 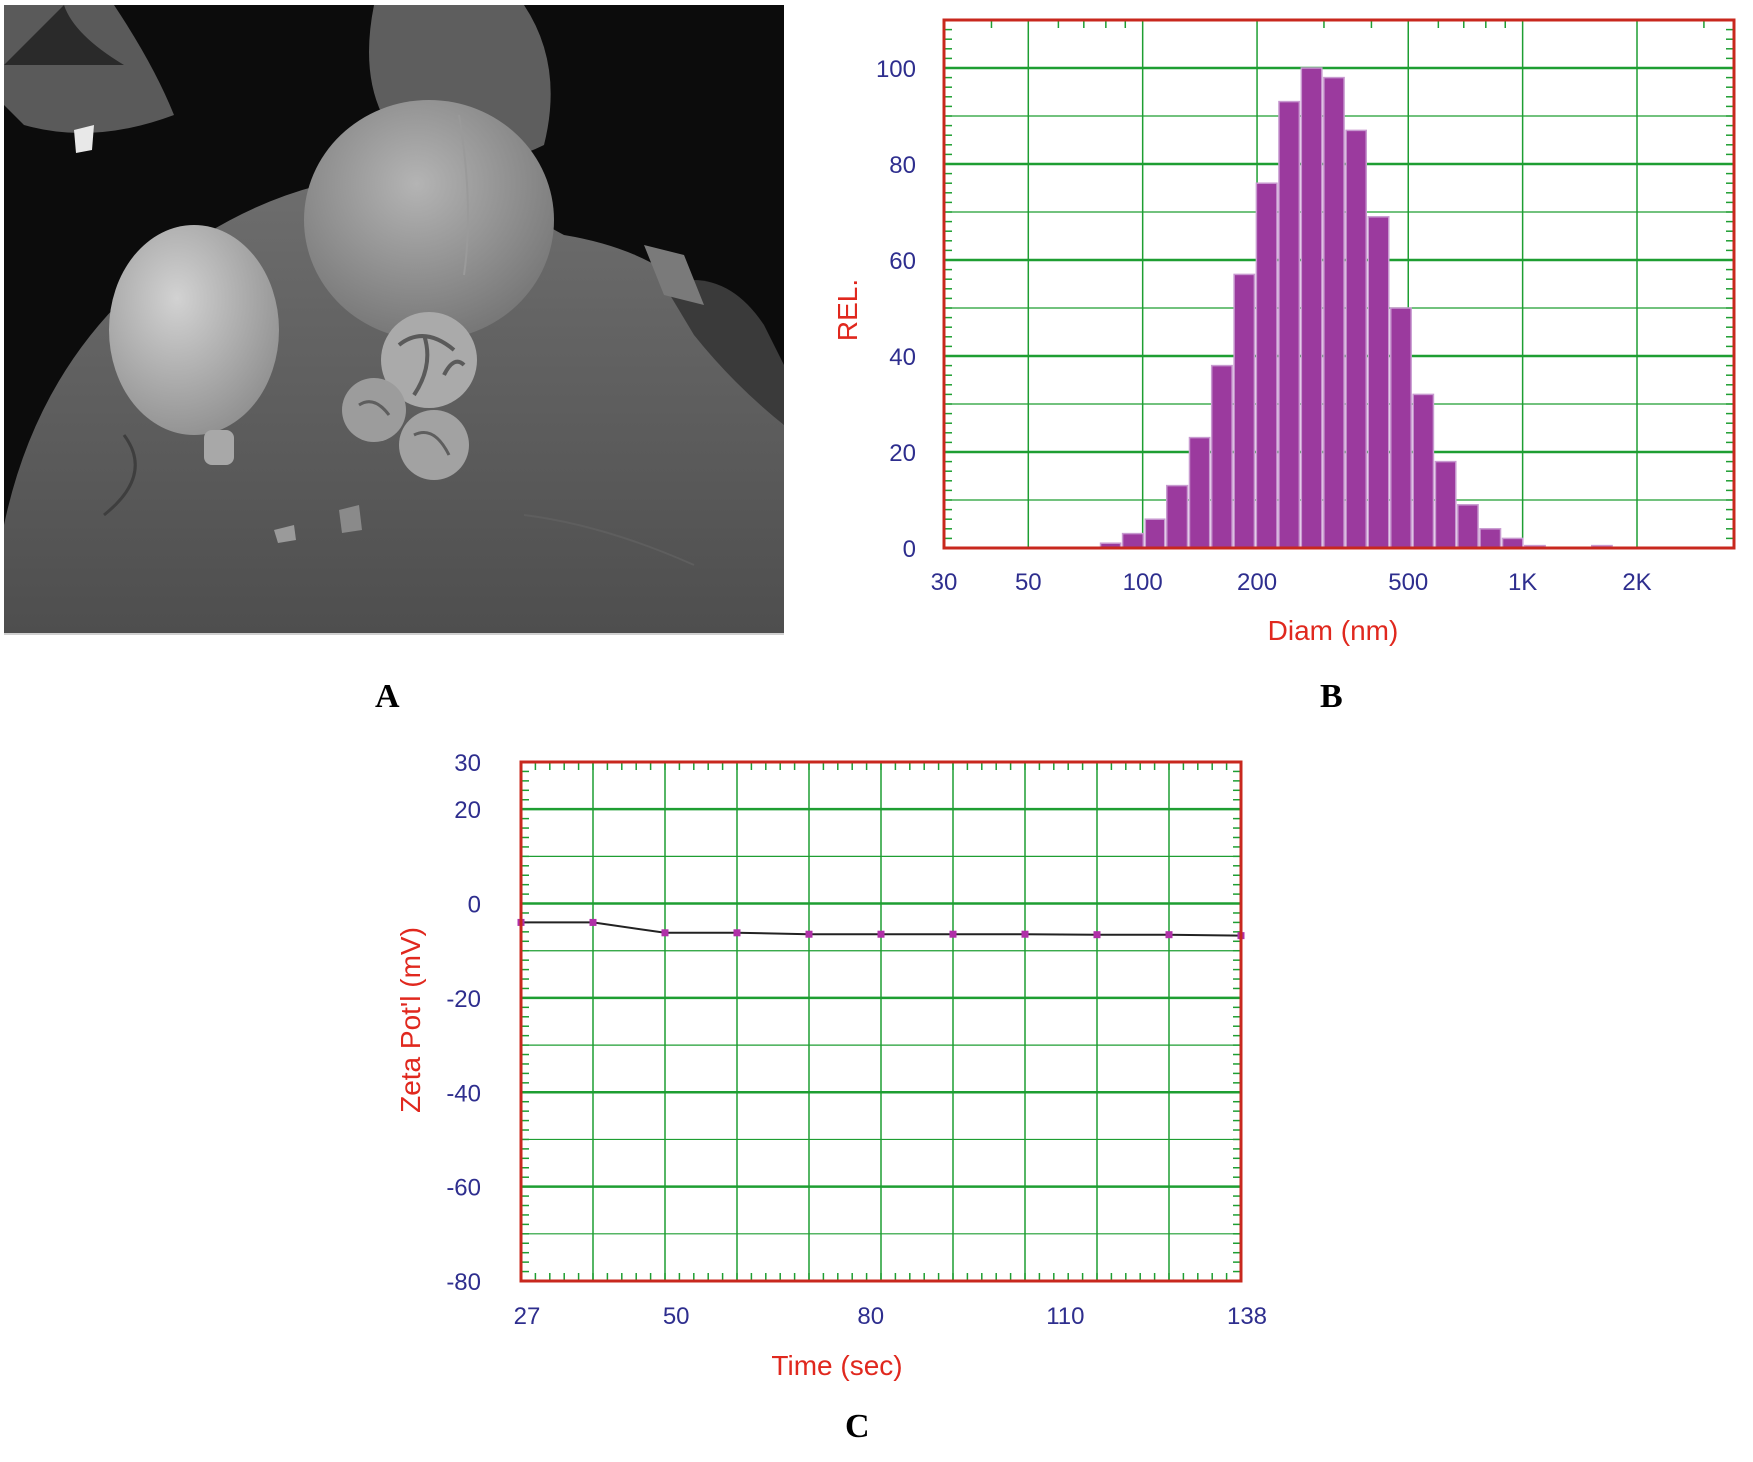 I want to click on panel-label-a: A, so click(x=387, y=696).